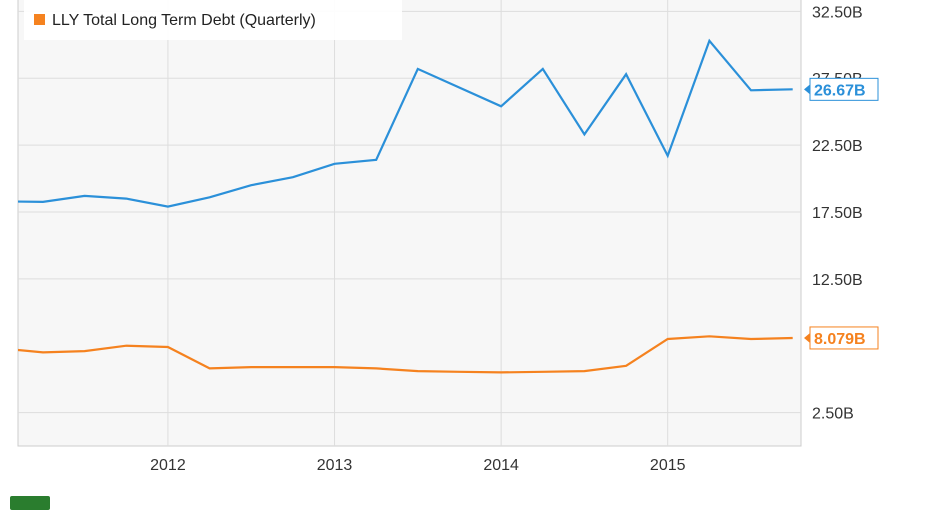 This screenshot has height=510, width=931. I want to click on legend-entry: LLY Total Long Term Debt (Quarterly), so click(184, 20).